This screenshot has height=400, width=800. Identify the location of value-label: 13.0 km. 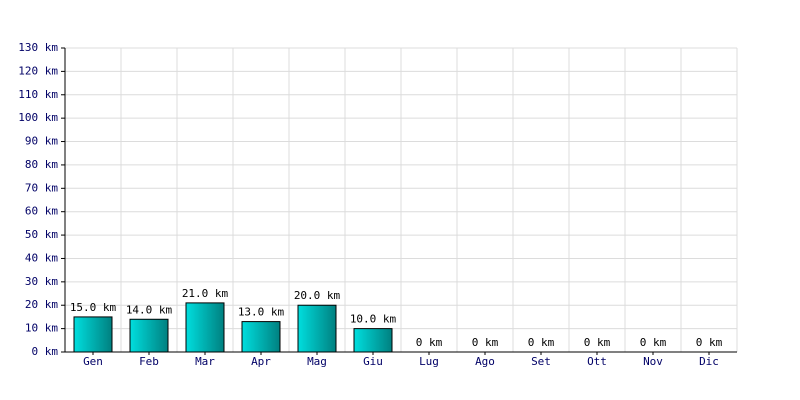
(261, 312).